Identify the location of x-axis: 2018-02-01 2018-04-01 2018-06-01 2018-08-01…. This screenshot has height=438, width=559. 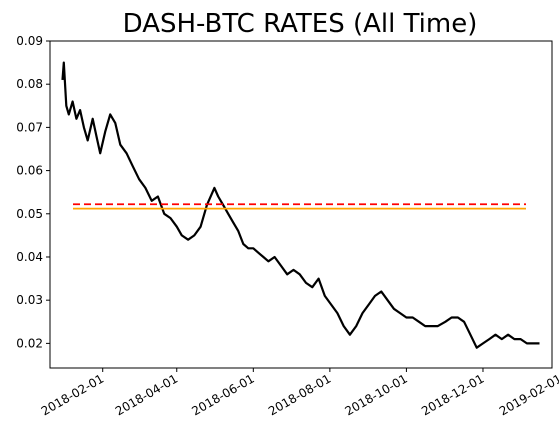
(299, 393).